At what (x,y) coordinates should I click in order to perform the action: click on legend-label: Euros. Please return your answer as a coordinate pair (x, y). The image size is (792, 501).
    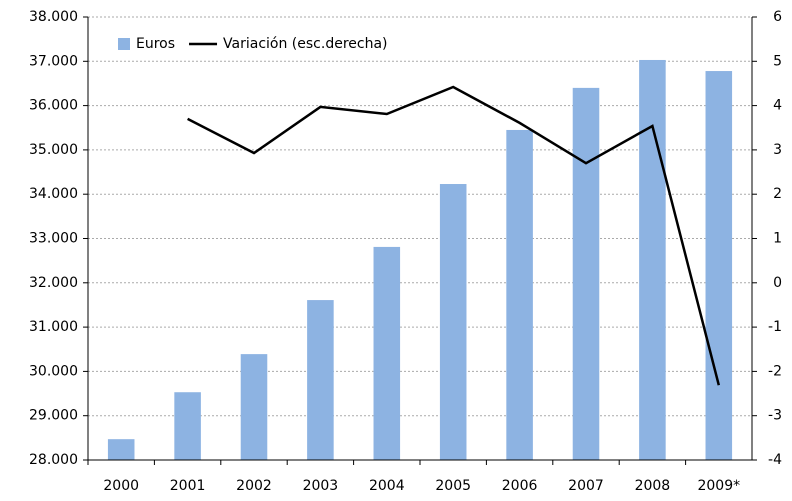
    Looking at the image, I should click on (155, 44).